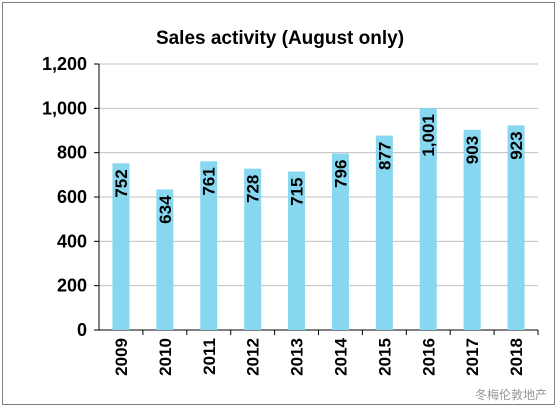 The height and width of the screenshot is (409, 559). I want to click on x-tick-label-2012: 2012, so click(253, 357).